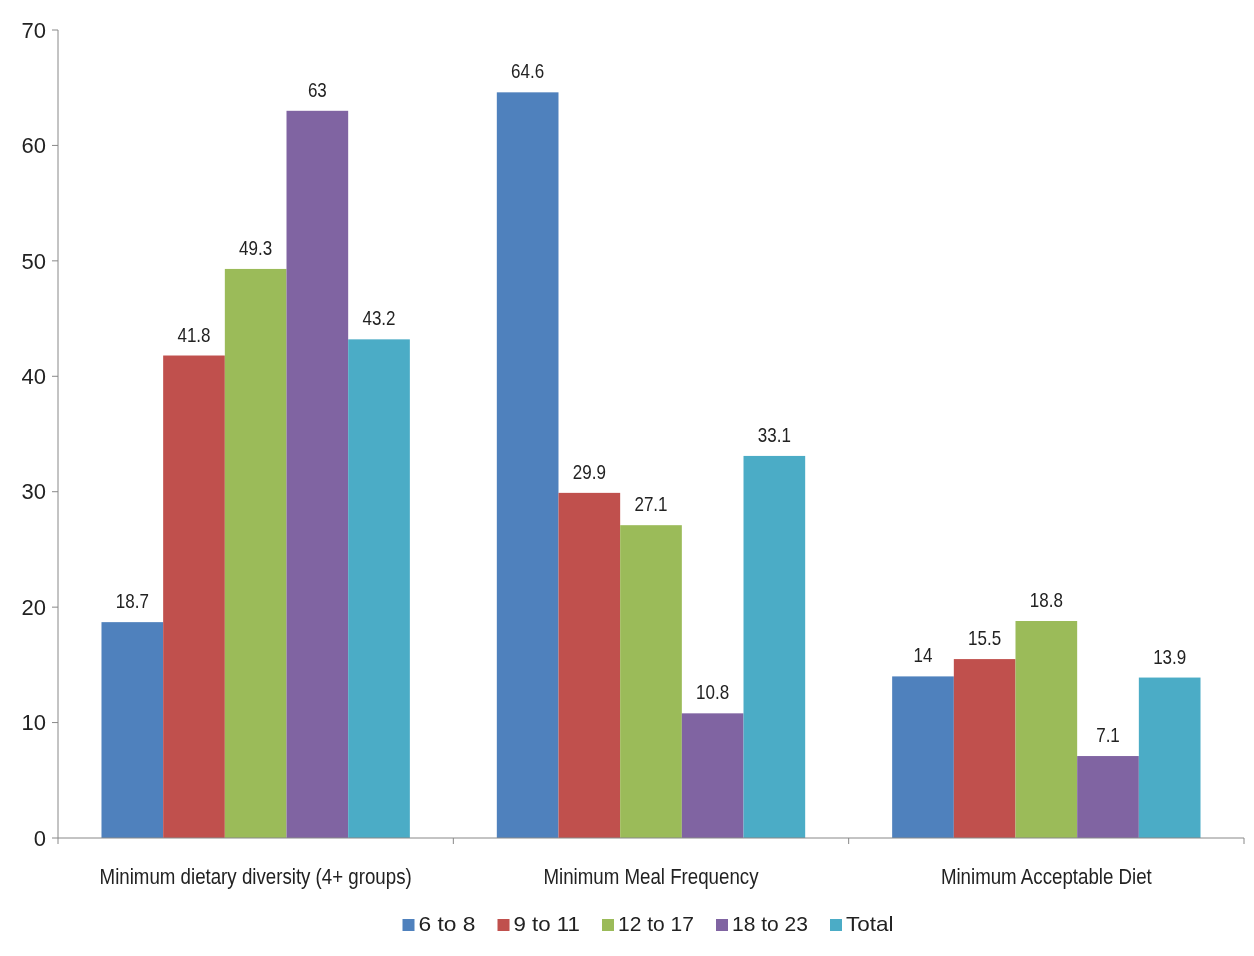 The height and width of the screenshot is (956, 1254). I want to click on data-label: 41.8, so click(194, 334).